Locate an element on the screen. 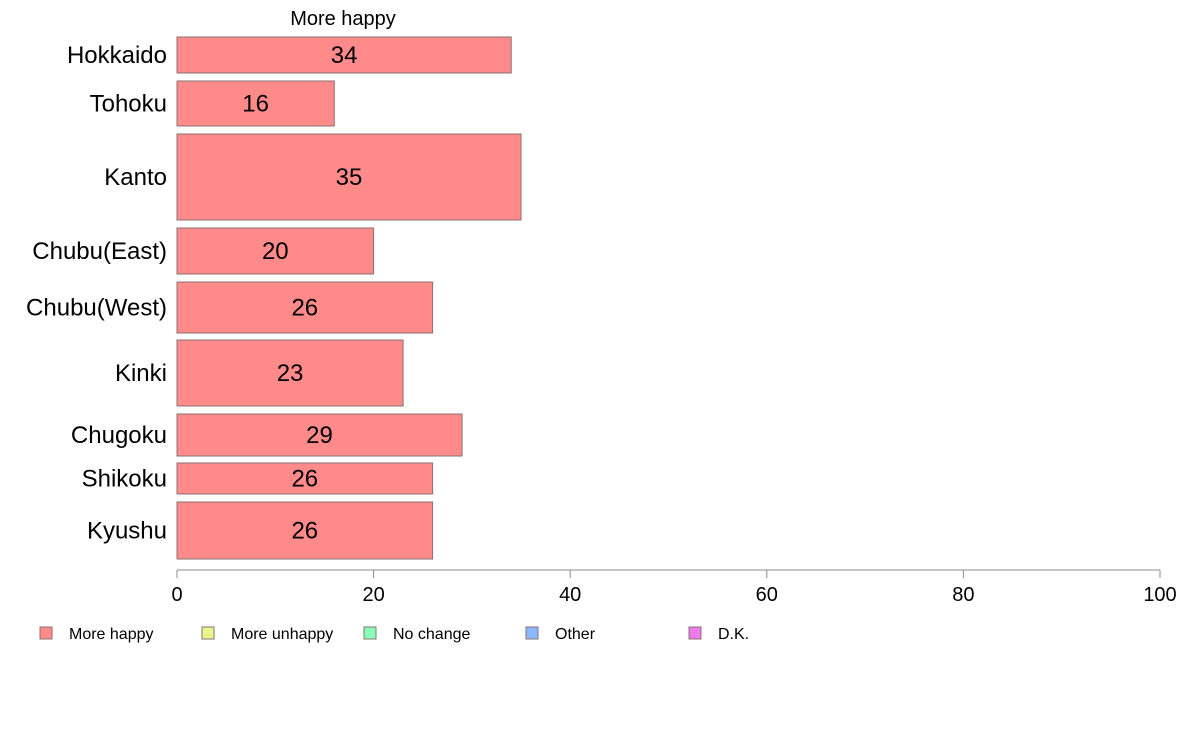  category-label: Chubu(East) is located at coordinates (99, 251).